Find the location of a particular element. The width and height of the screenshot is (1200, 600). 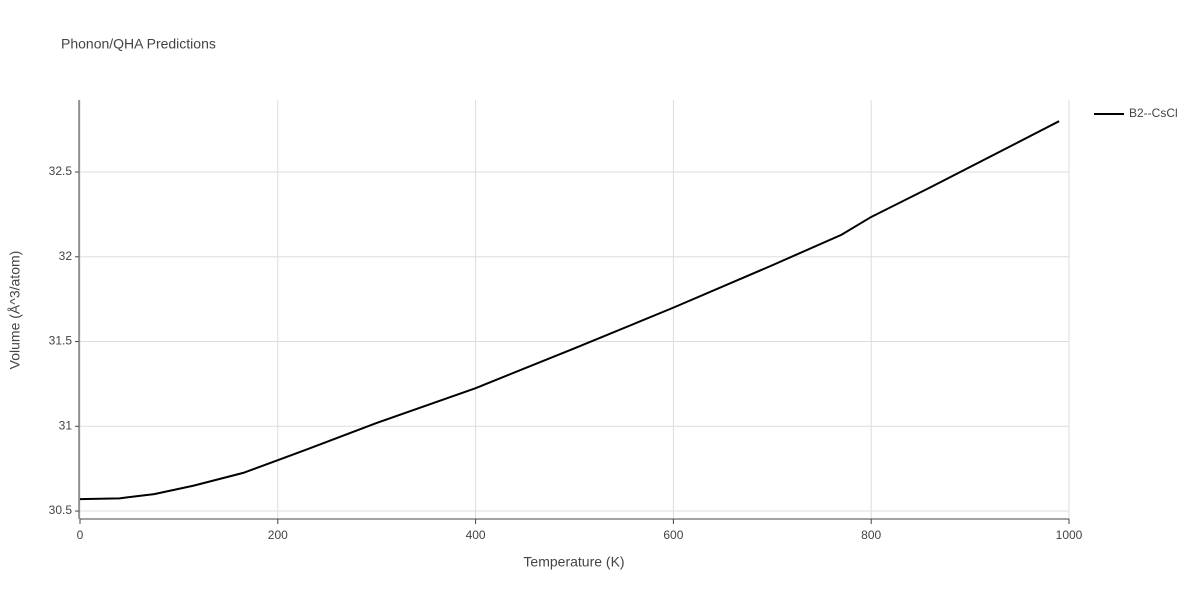

x-axis-title: Temperature (K) is located at coordinates (573, 562).